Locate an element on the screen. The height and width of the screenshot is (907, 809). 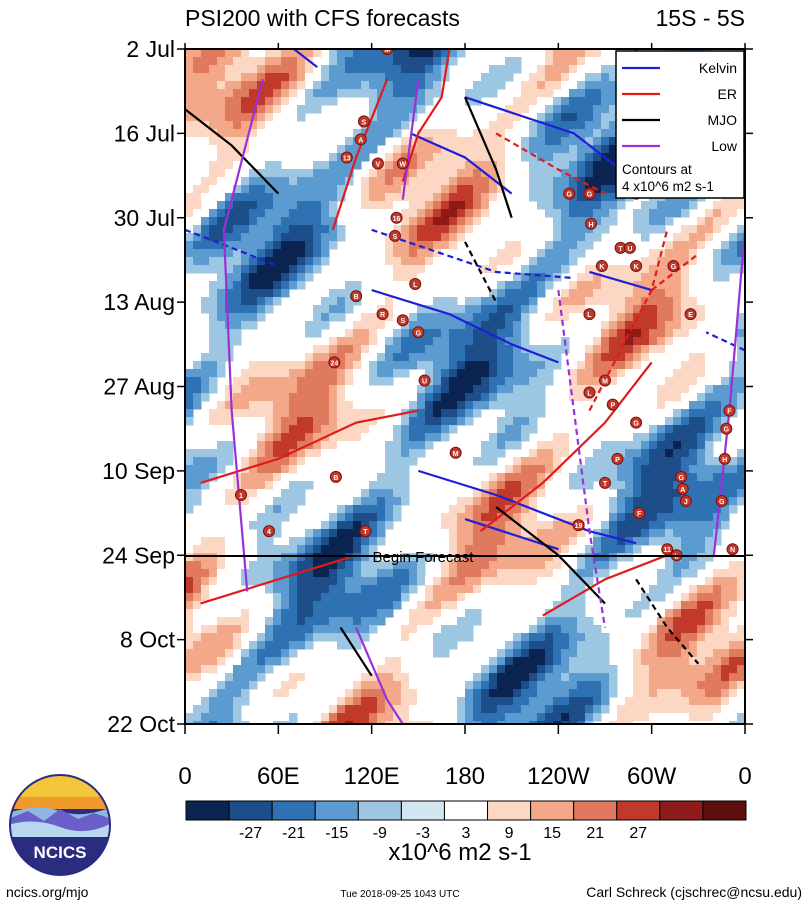
chart-region: 15S - 5S is located at coordinates (701, 18).